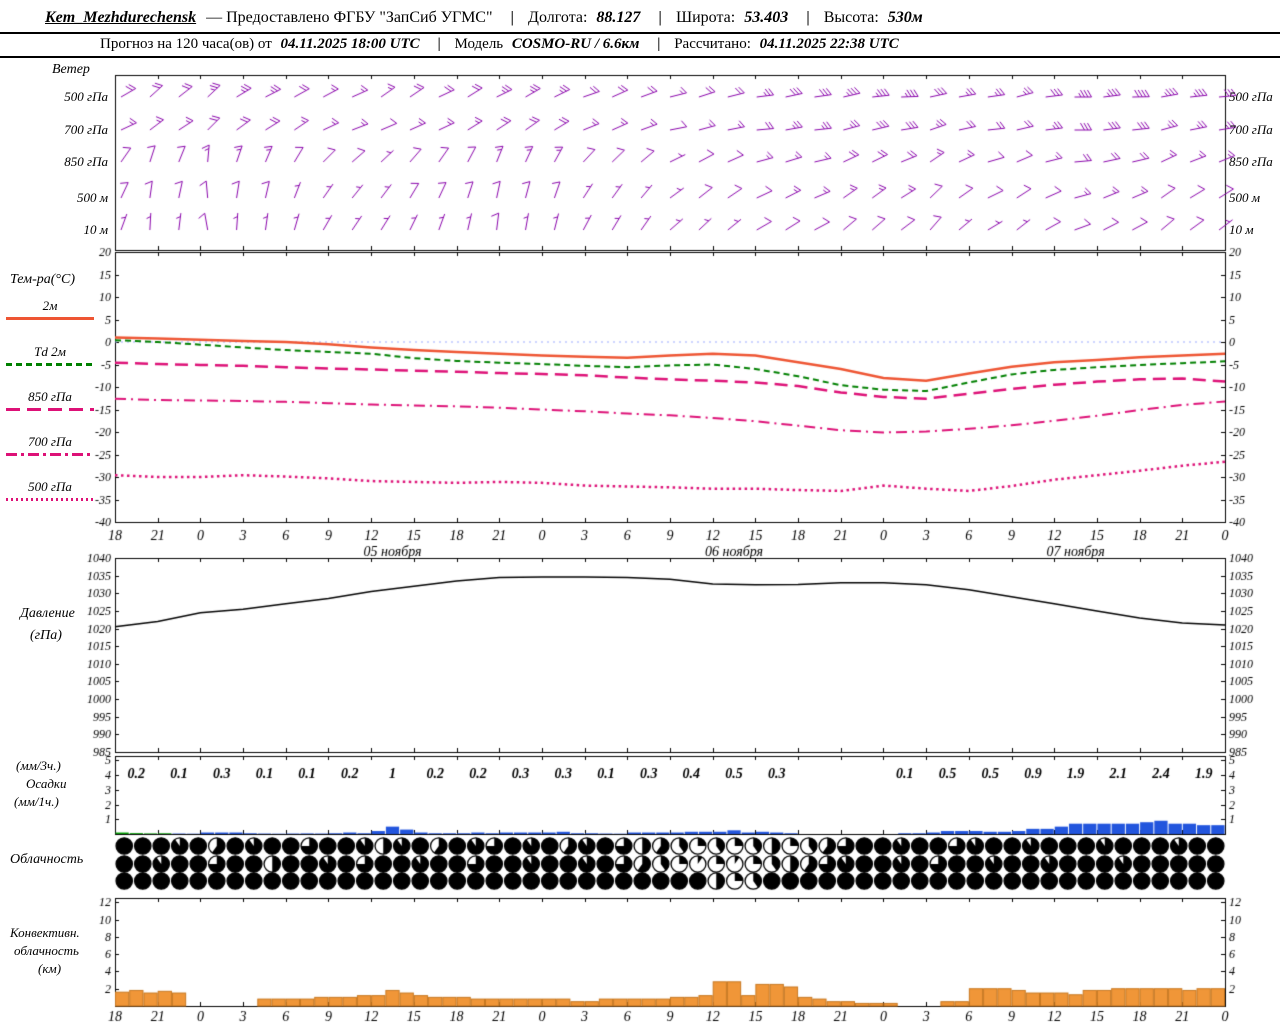  Describe the element at coordinates (712, 44) in the screenshot. I see `calc-label: Рассчитано:` at that location.